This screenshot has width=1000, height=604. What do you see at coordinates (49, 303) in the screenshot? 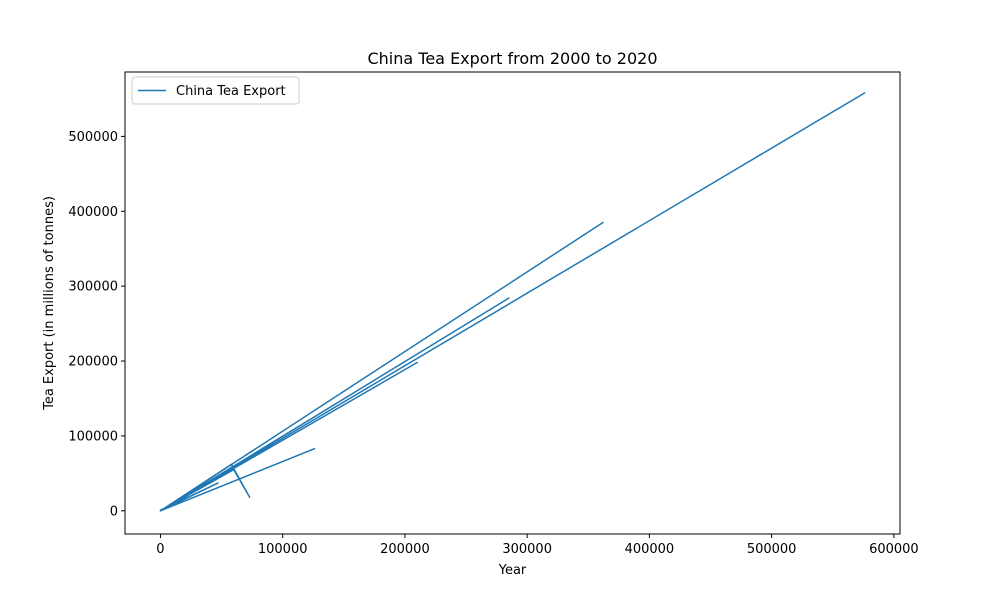
I see `y-axis-label: Tea Export (in millions of tonnes)` at bounding box center [49, 303].